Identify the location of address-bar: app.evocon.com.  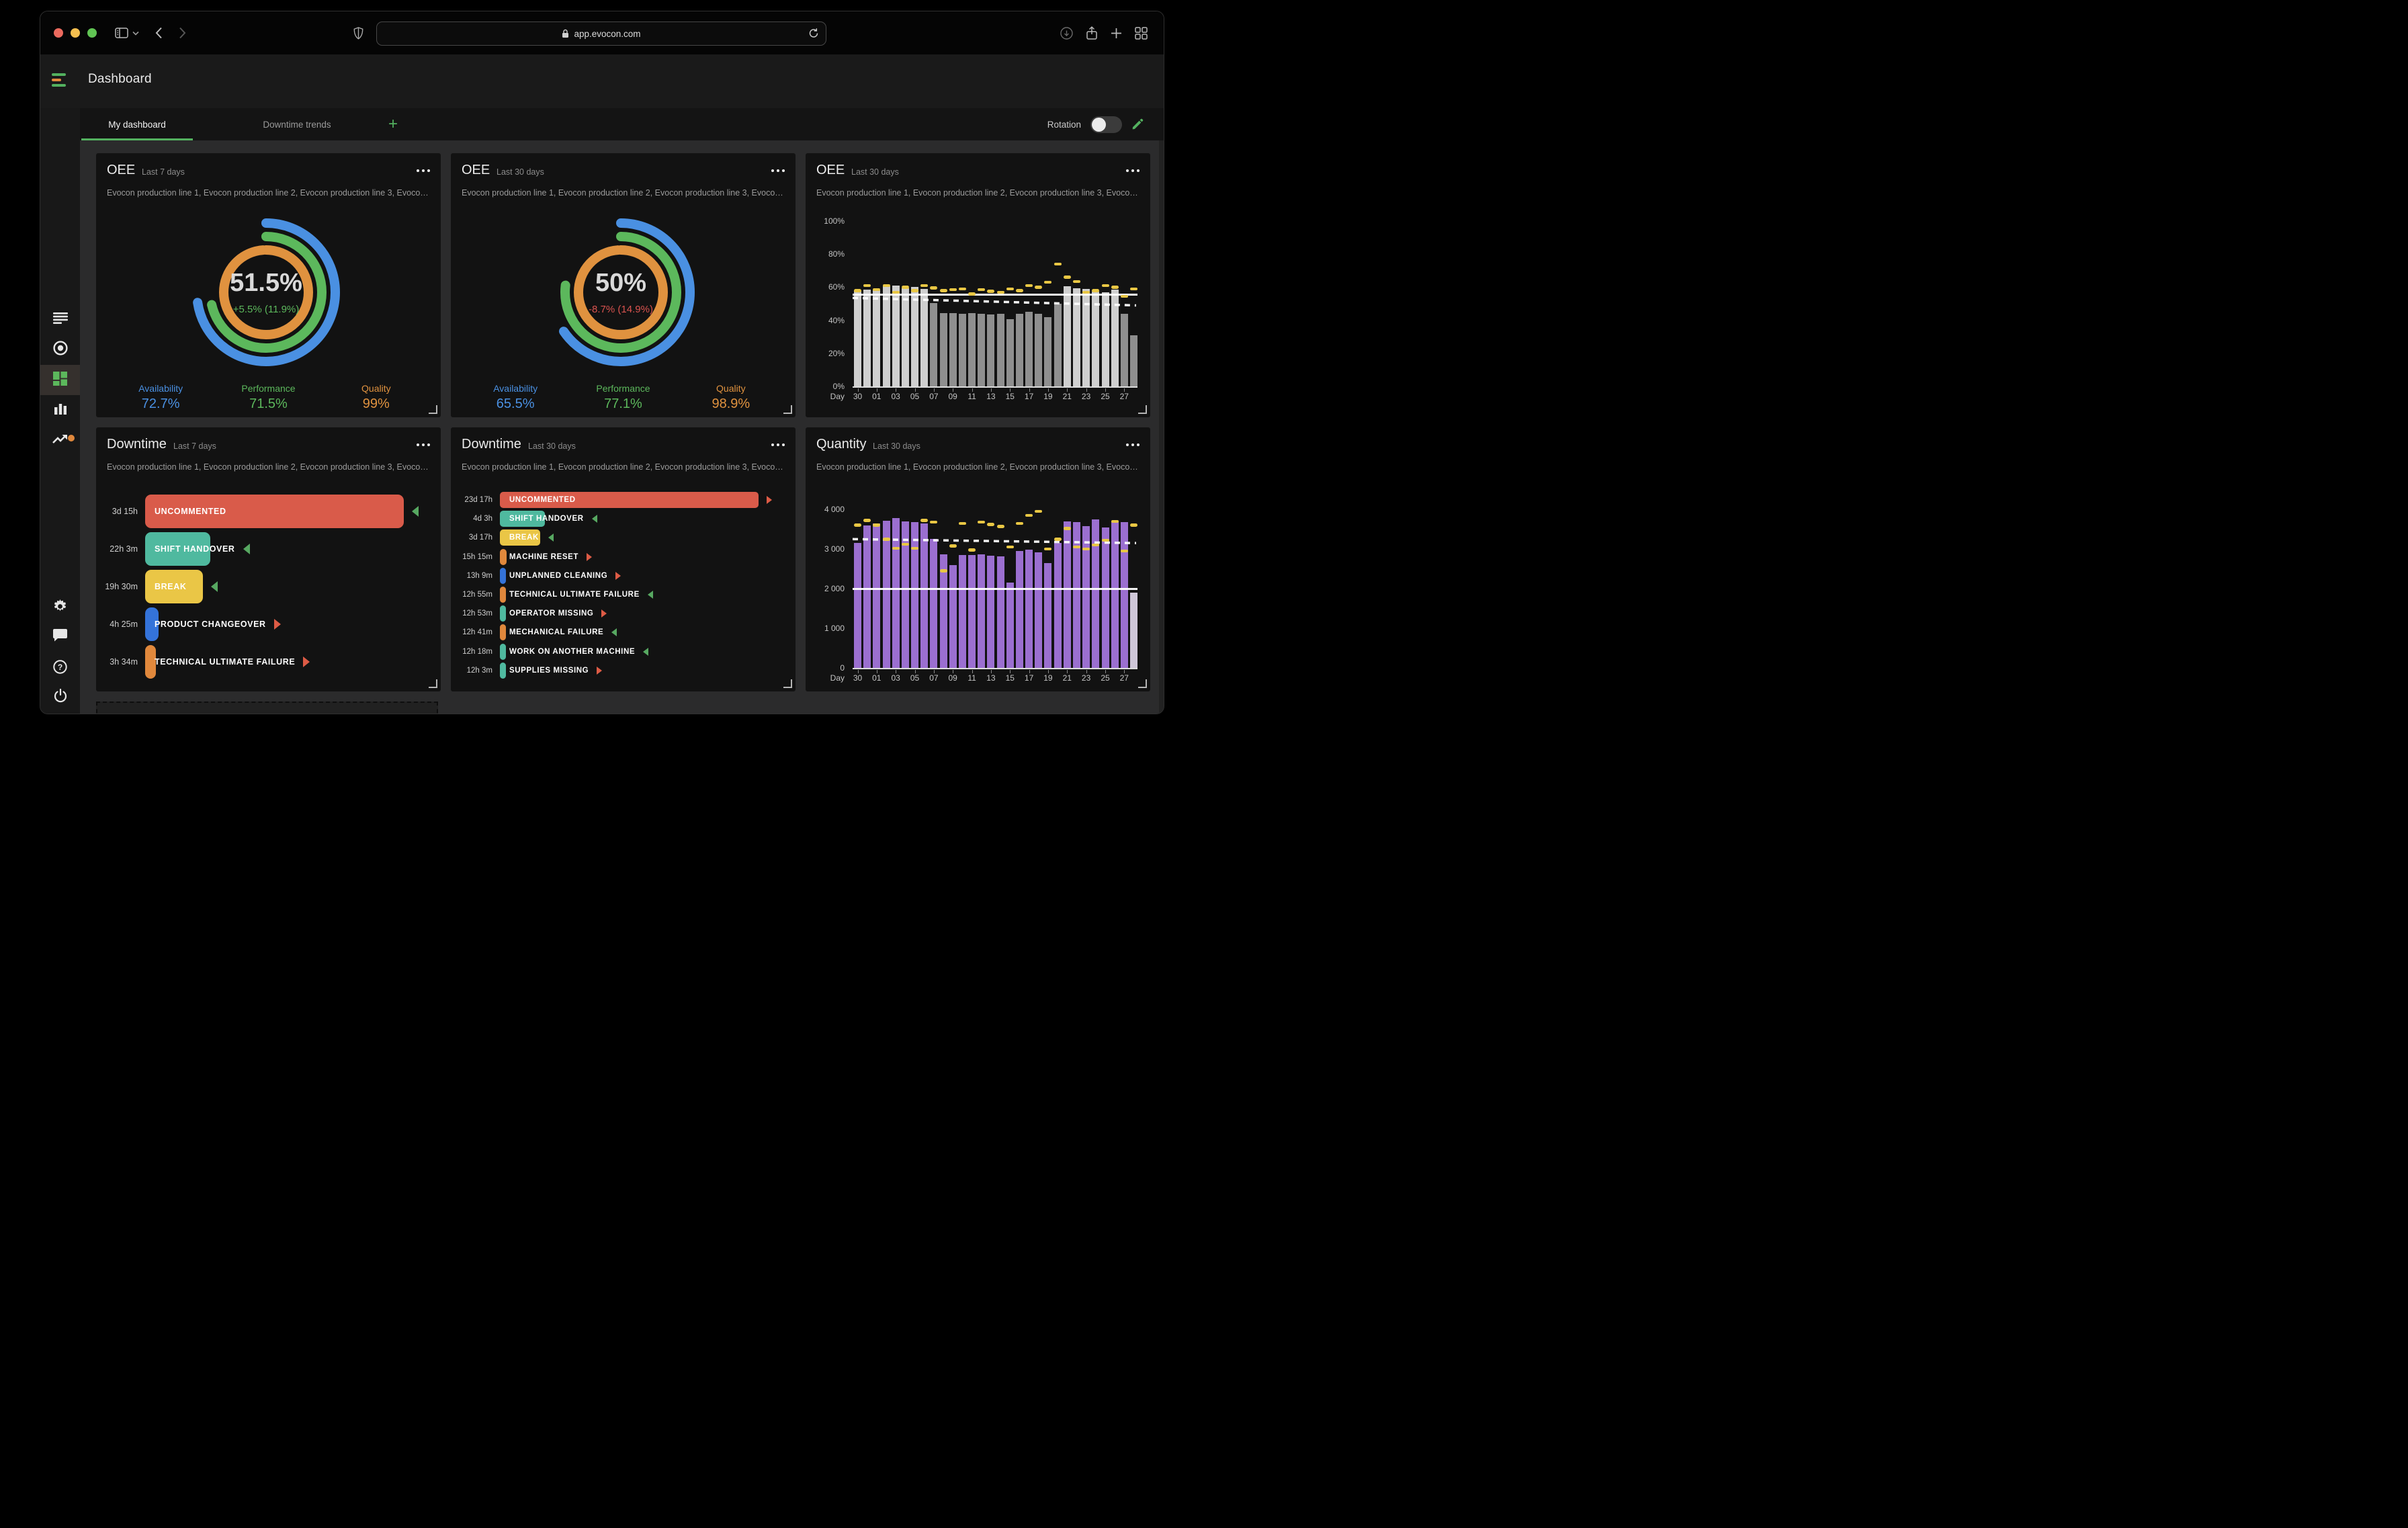
(601, 34).